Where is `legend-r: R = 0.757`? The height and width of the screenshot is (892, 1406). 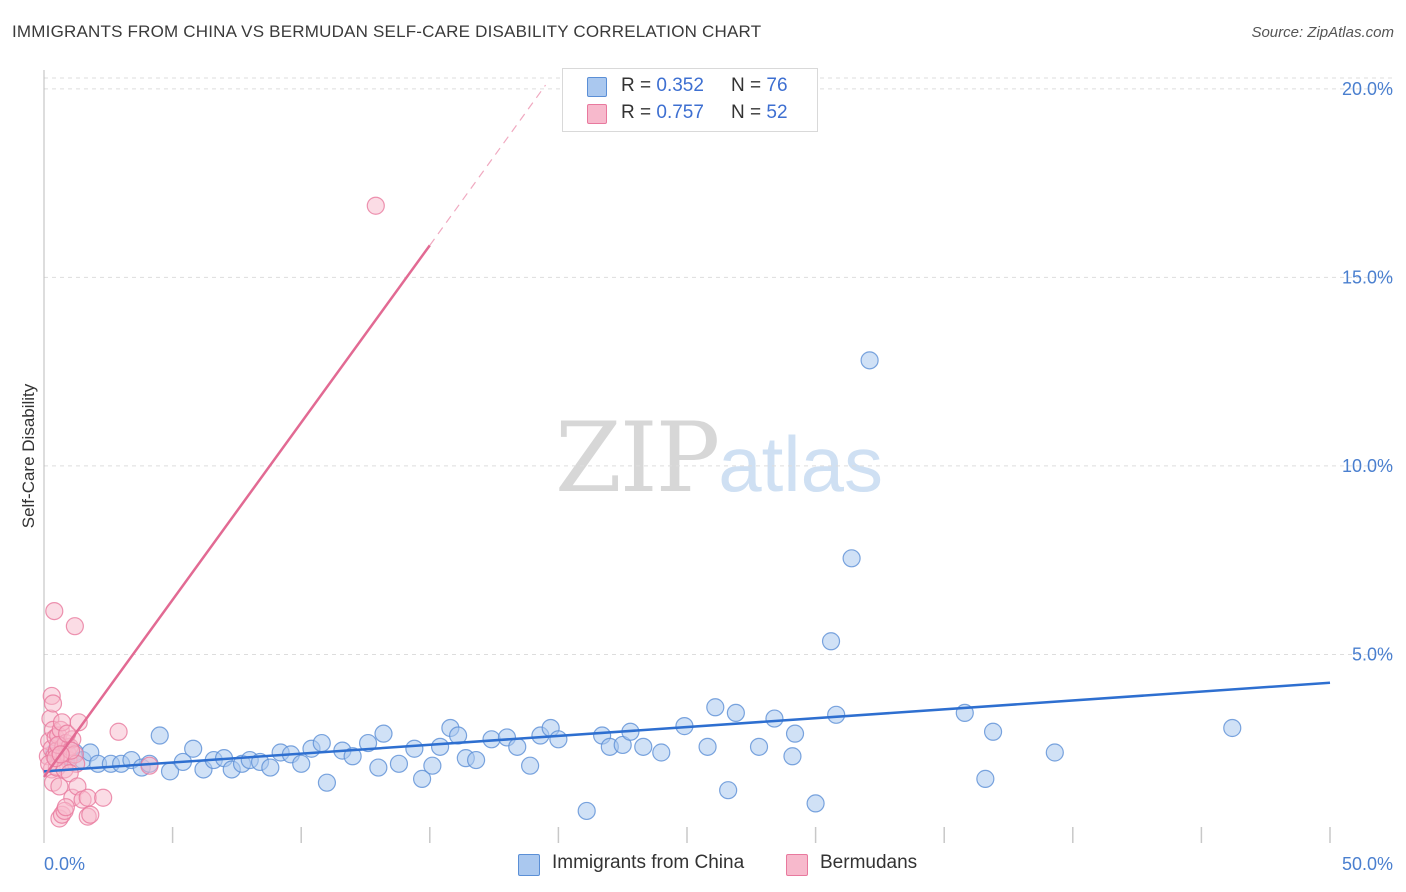
legend-r: R = 0.757 is located at coordinates (662, 113).